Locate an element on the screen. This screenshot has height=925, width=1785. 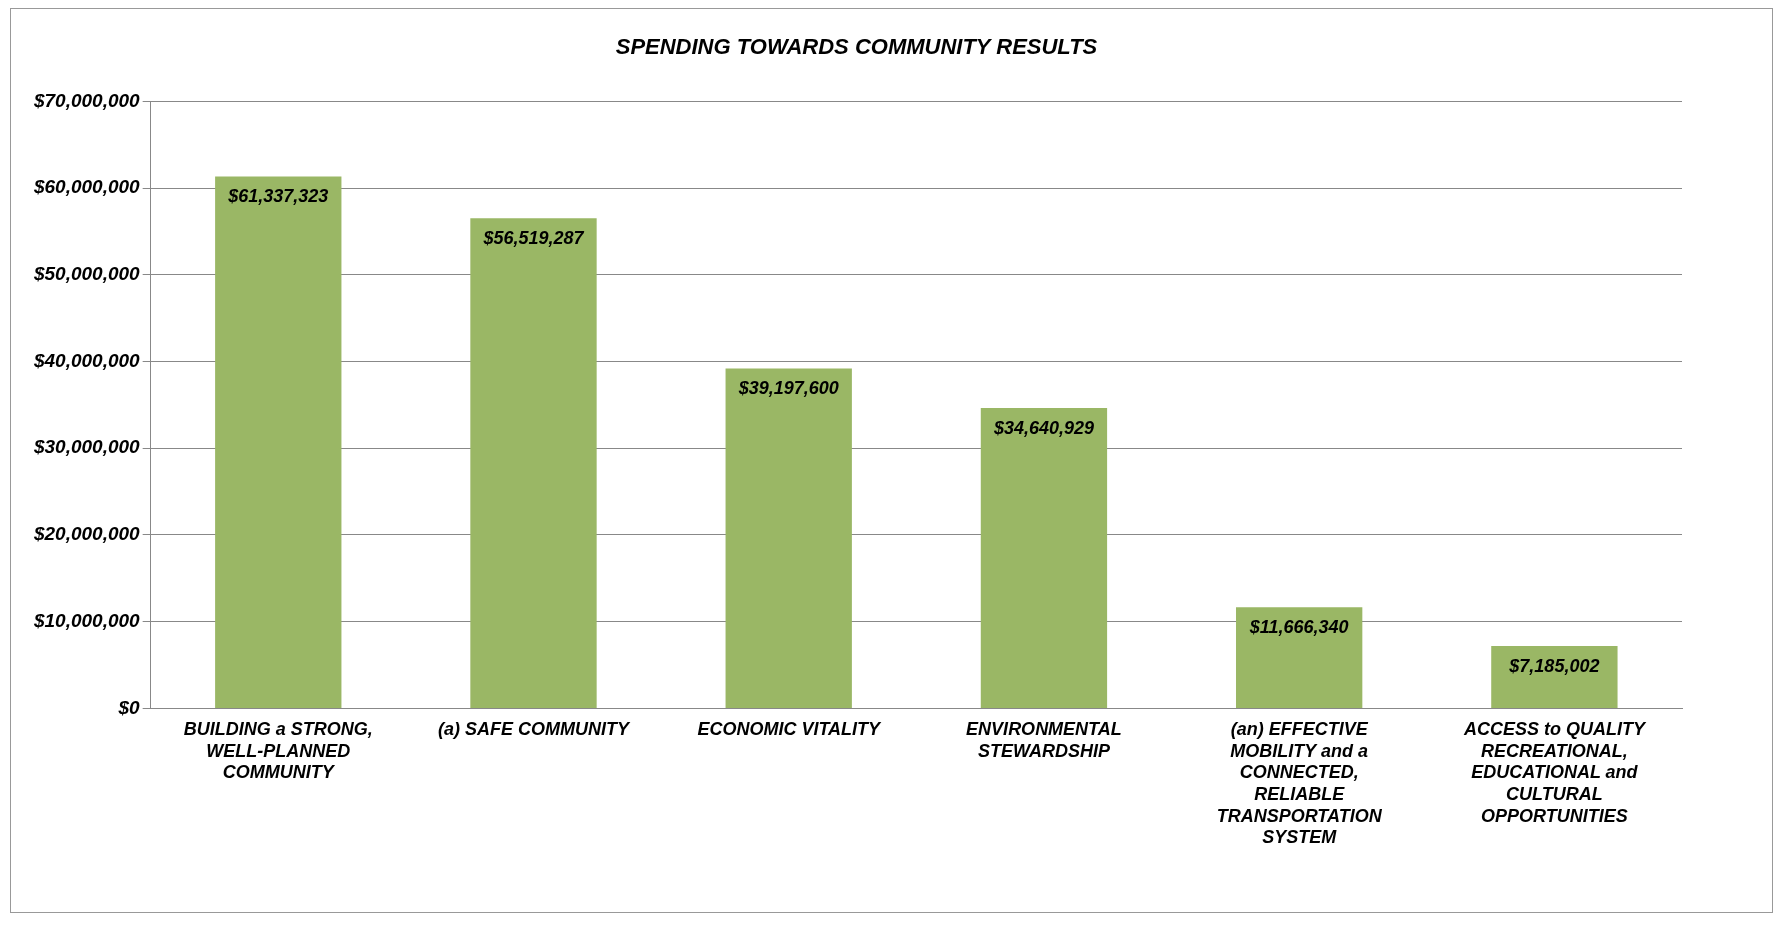
data-label: $34,640,929 is located at coordinates (1043, 427).